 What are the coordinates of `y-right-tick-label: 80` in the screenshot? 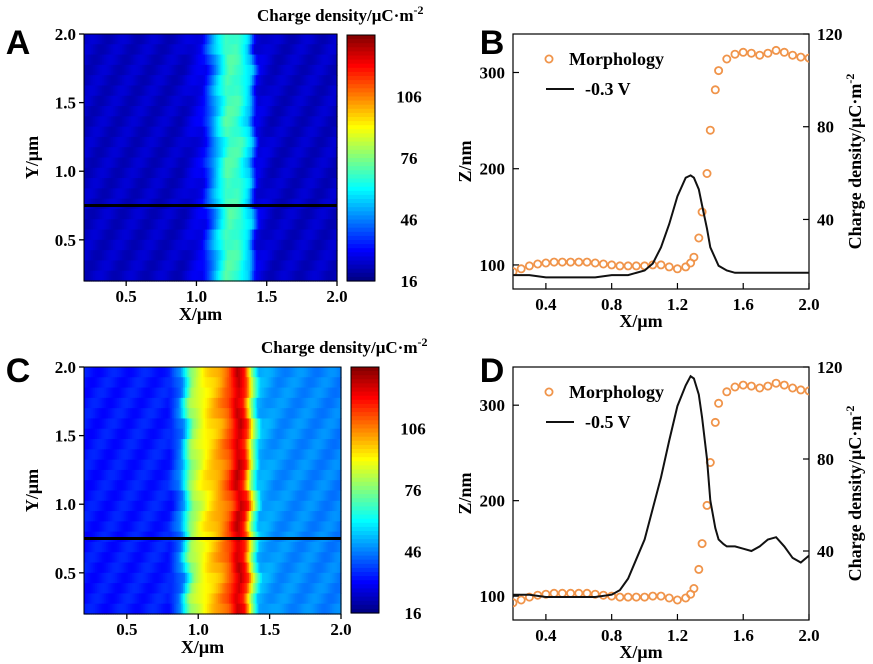 It's located at (825, 127).